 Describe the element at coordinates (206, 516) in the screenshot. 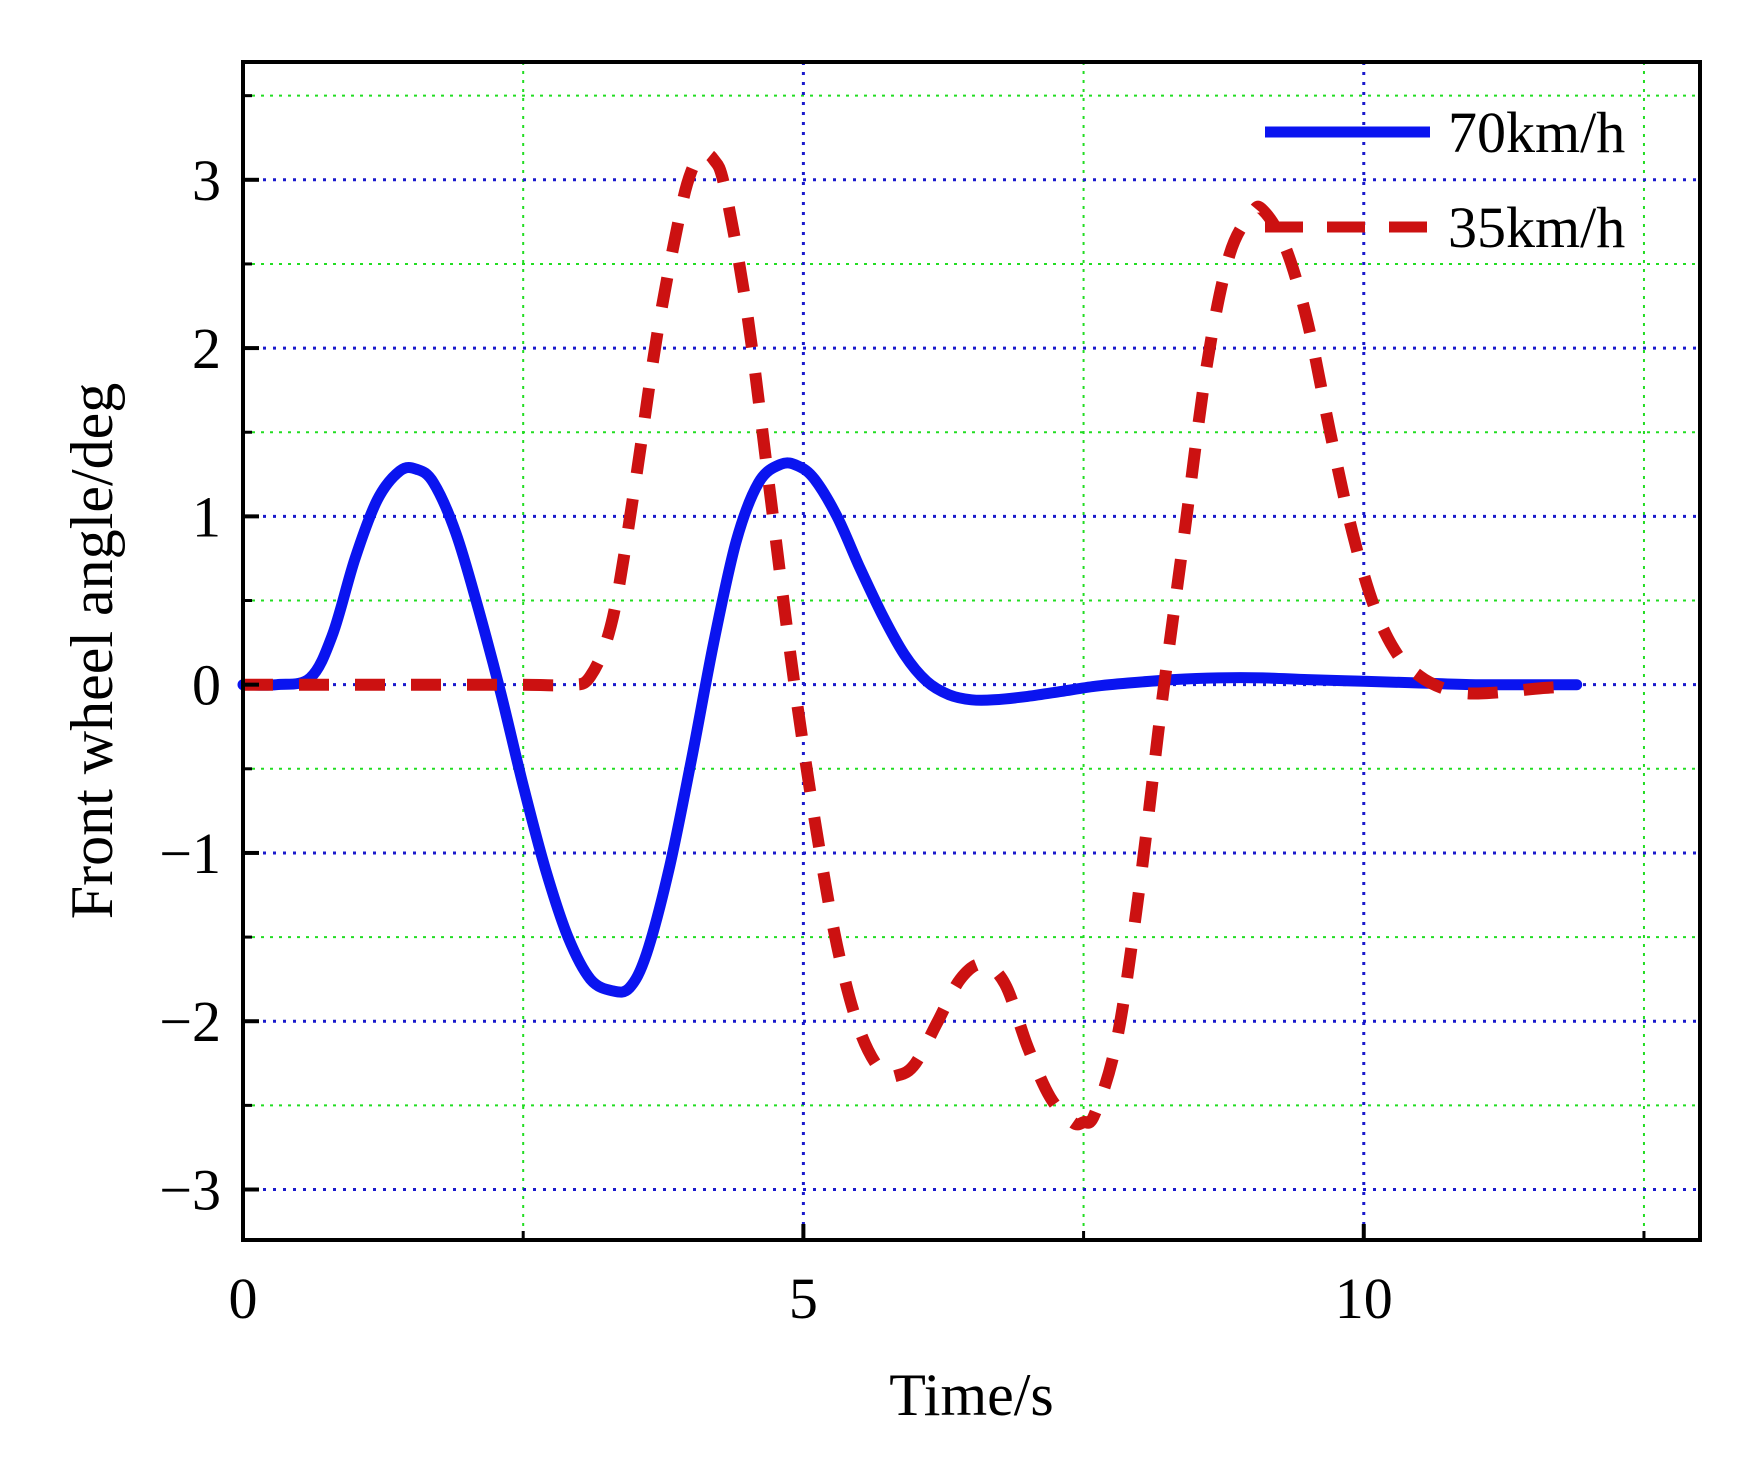

I see `y-tick-label: 1` at that location.